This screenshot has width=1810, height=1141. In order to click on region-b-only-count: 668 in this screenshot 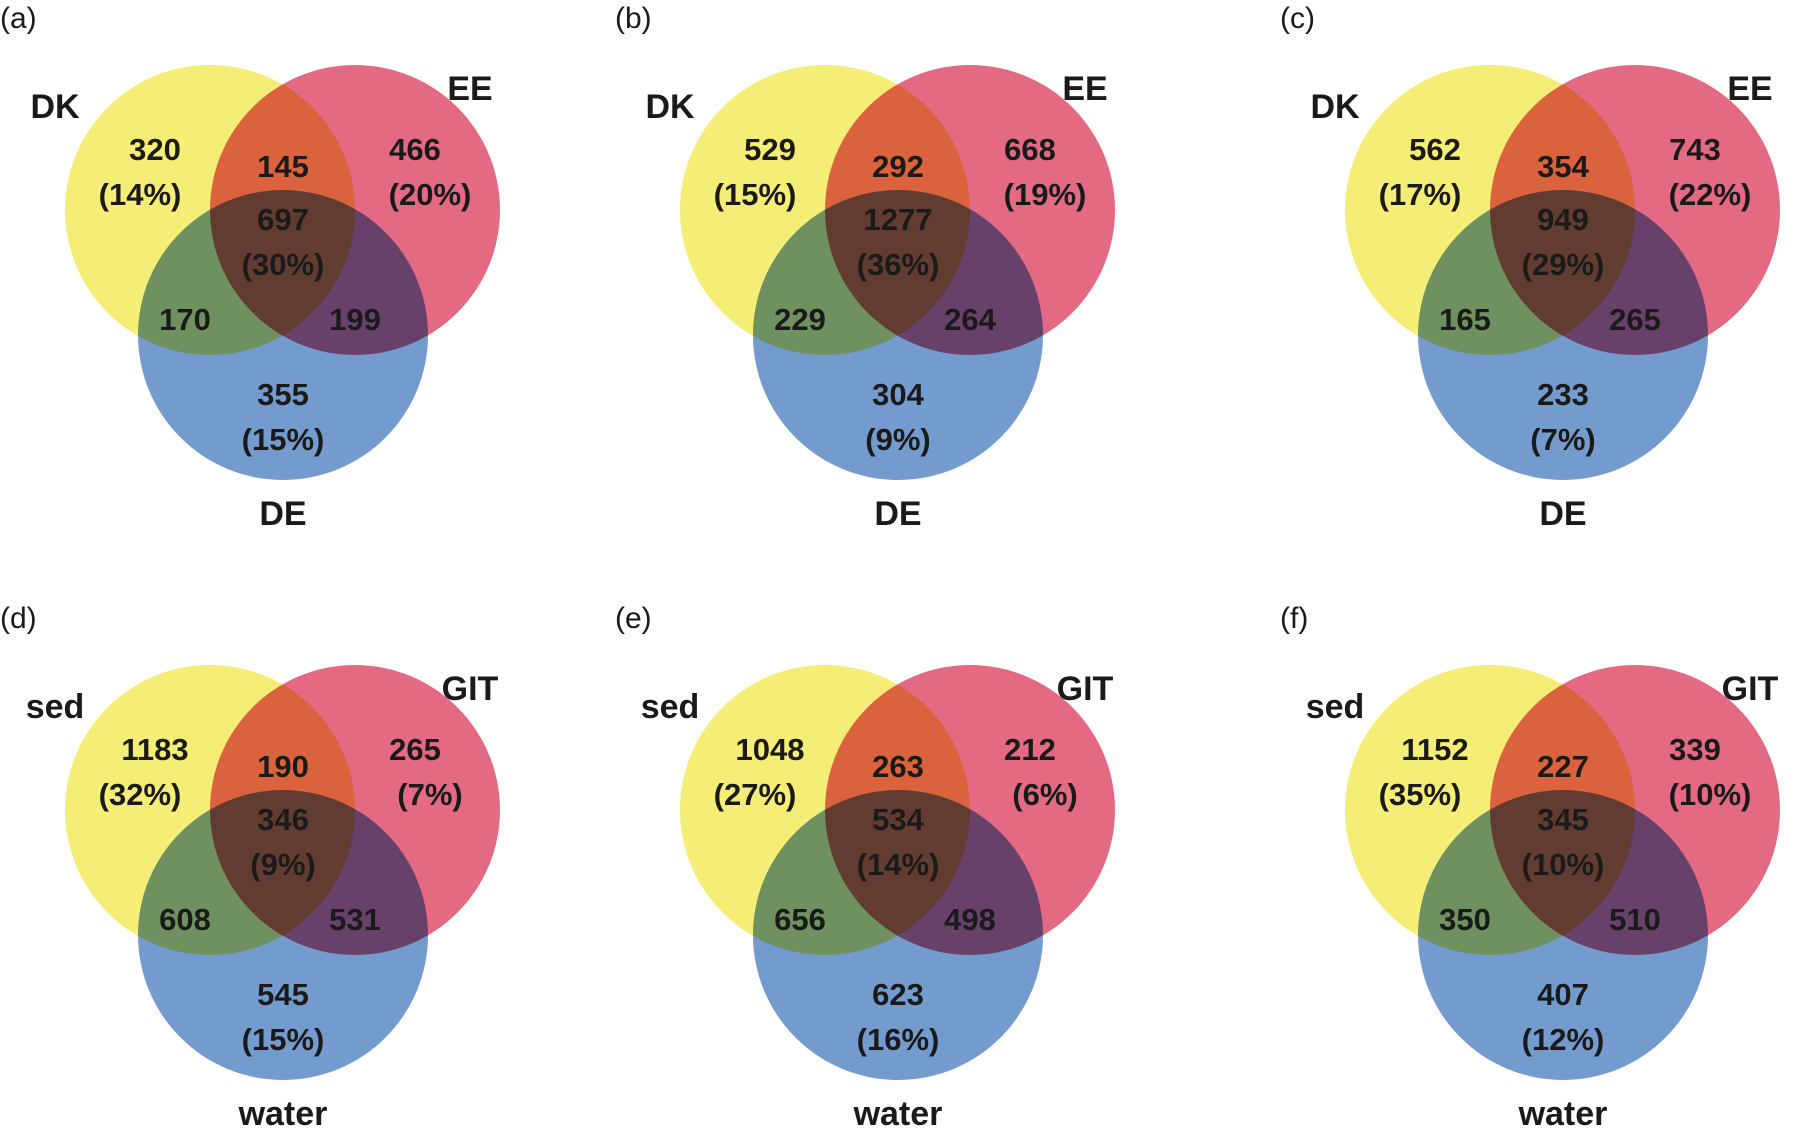, I will do `click(1030, 149)`.